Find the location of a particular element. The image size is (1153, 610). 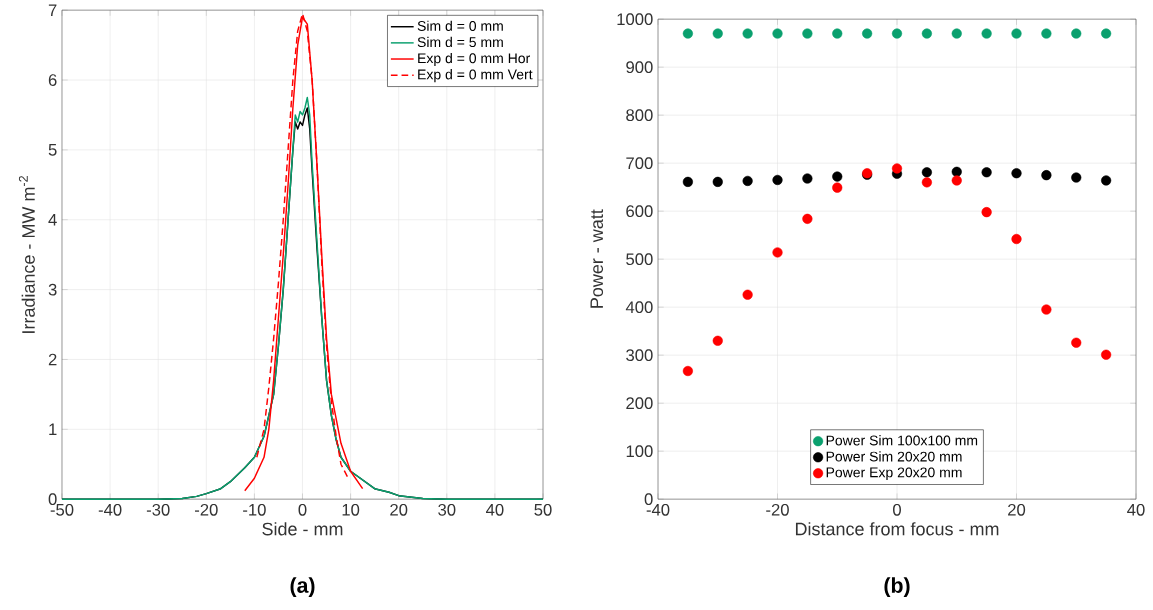

y-axis-title: Irradiance - MW m$^{-2}$ is located at coordinates (26, 254).